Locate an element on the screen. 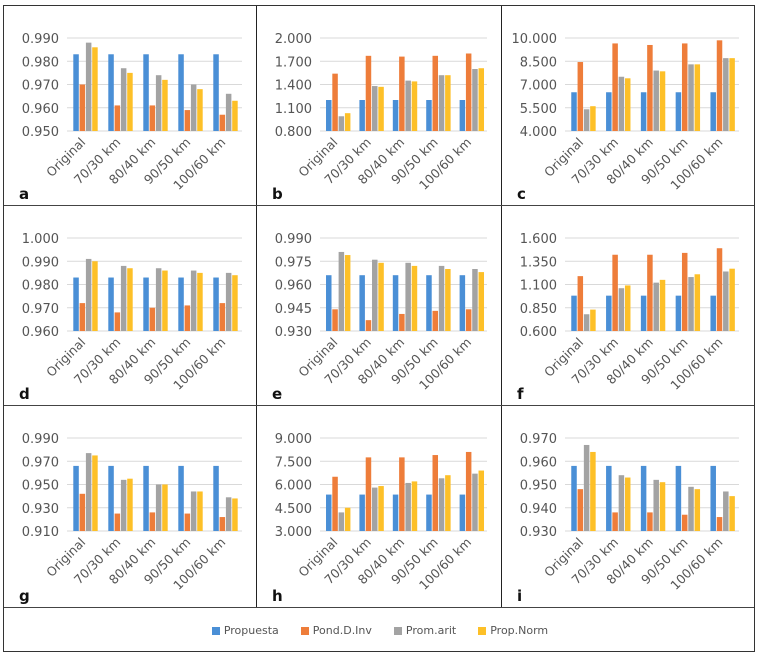 The image size is (759, 657). y-tick-label: 1.100 is located at coordinates (538, 286).